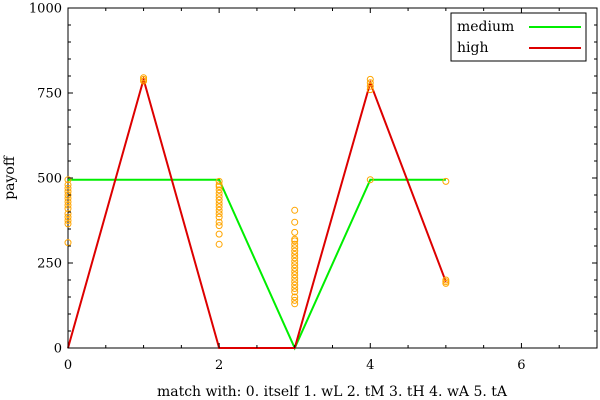 This screenshot has height=400, width=600. I want to click on x-tick-label: 6, so click(521, 365).